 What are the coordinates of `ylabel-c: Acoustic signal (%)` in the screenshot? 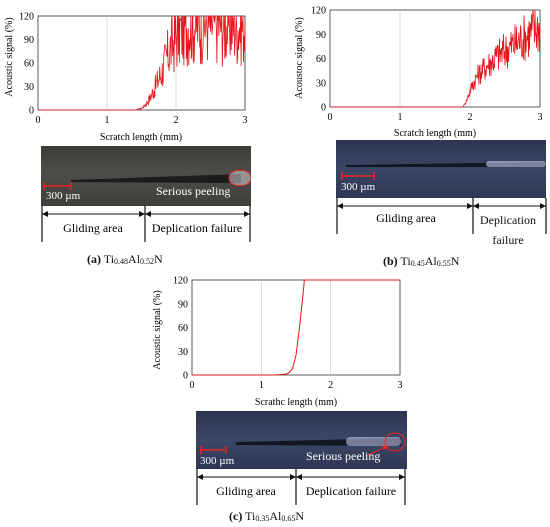 It's located at (157, 329).